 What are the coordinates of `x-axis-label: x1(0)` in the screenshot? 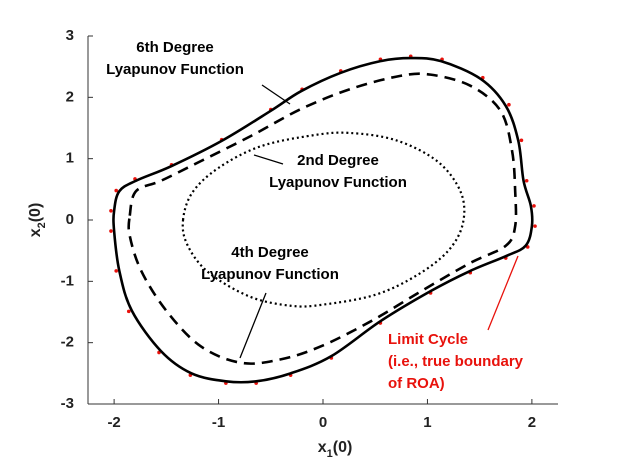 It's located at (335, 449).